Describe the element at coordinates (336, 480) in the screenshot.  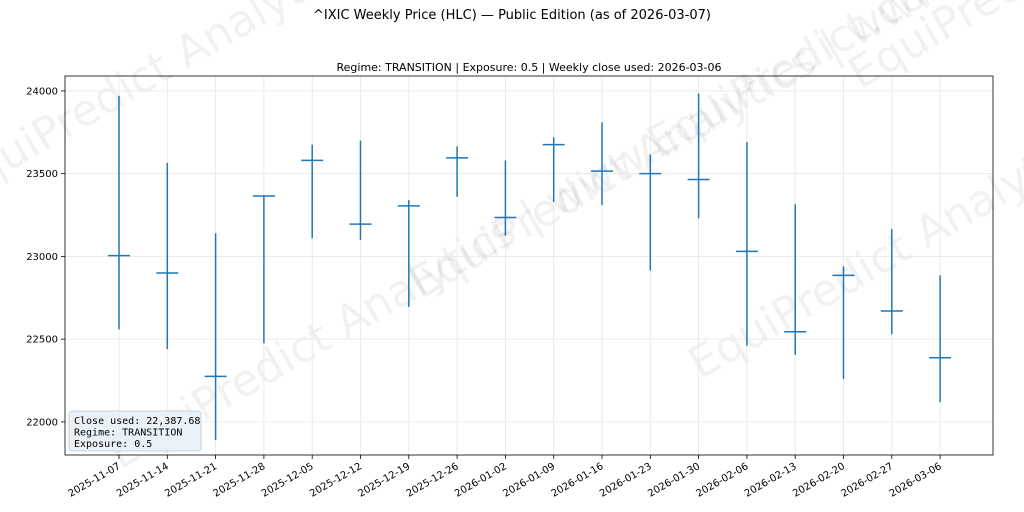
I see `x-tick-label: 2025-12-12` at that location.